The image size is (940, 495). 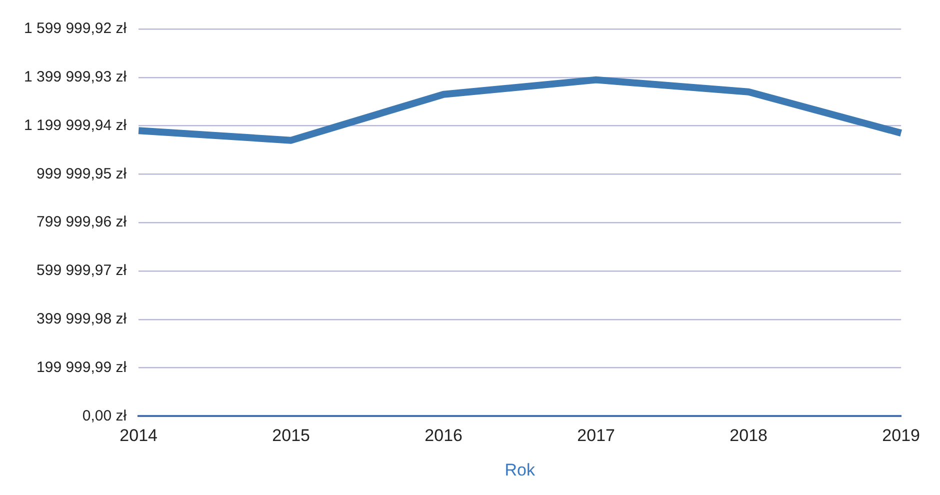 What do you see at coordinates (596, 436) in the screenshot?
I see `x-tick-label: 2017` at bounding box center [596, 436].